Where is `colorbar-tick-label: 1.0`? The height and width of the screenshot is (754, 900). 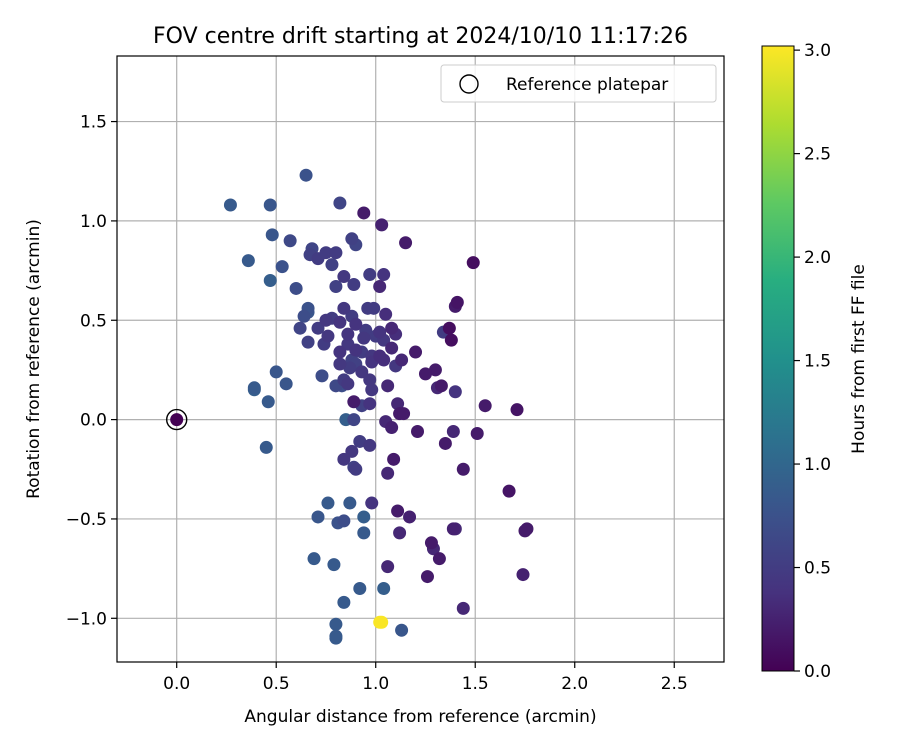
colorbar-tick-label: 1.0 is located at coordinates (817, 465).